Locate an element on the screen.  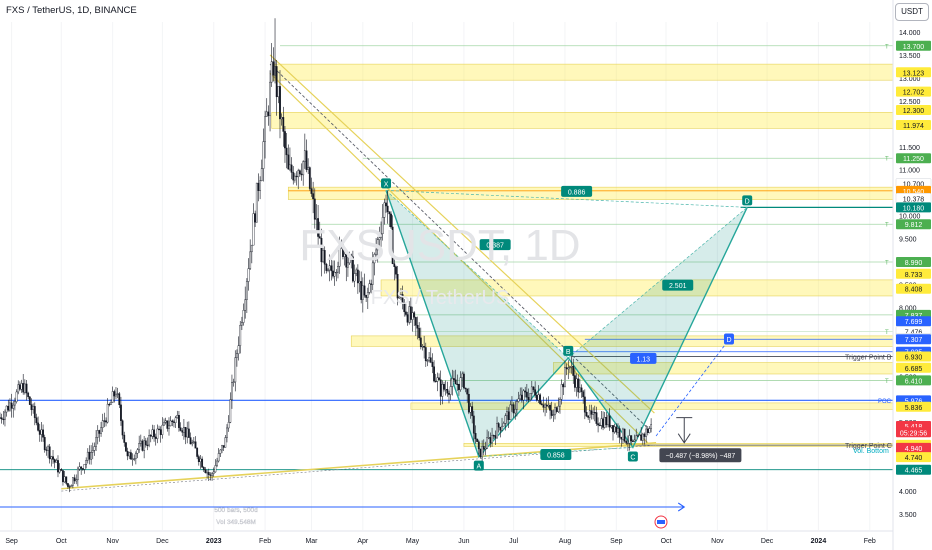
volume-label: Vol 349.548M is located at coordinates (236, 522).